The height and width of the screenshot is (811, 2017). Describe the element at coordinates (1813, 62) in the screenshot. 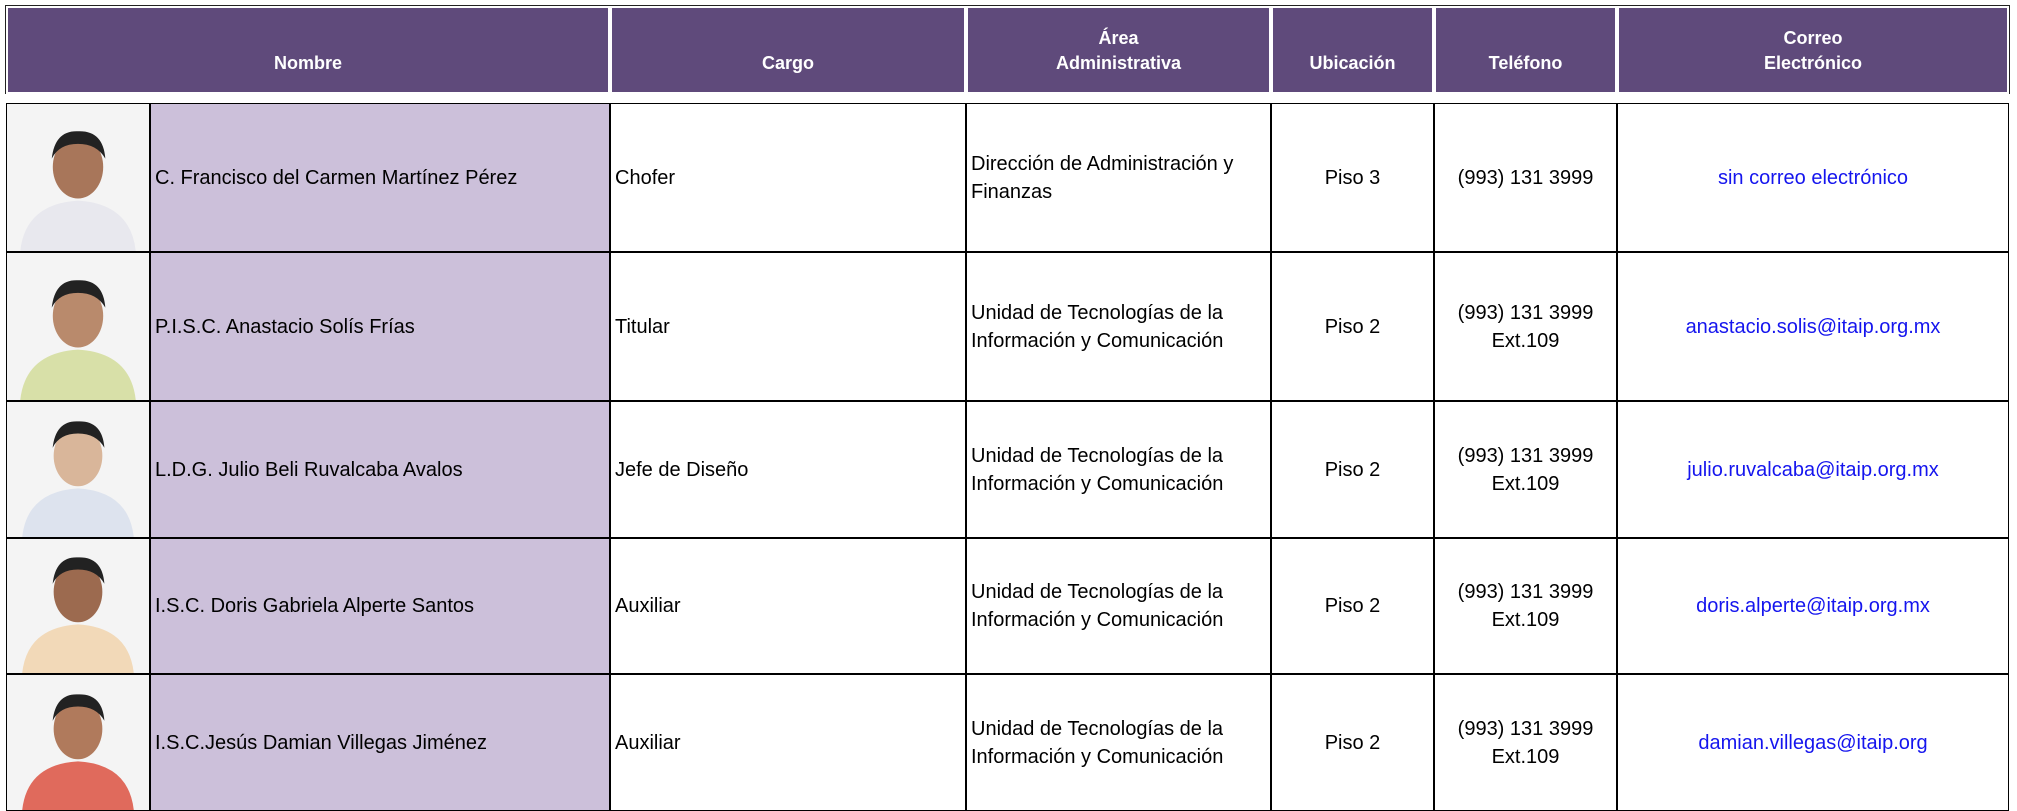

I see `header-text: Electrónico` at that location.